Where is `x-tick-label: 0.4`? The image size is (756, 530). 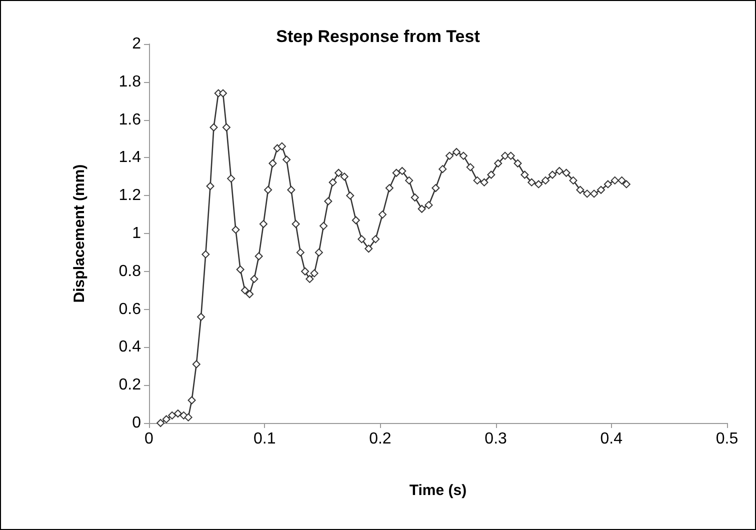
x-tick-label: 0.4 is located at coordinates (611, 439).